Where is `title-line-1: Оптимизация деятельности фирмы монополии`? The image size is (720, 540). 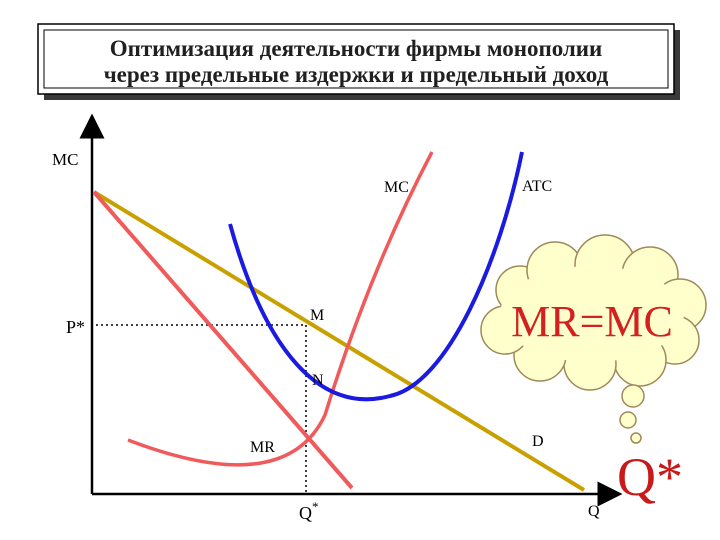
title-line-1: Оптимизация деятельности фирмы монополии is located at coordinates (356, 48).